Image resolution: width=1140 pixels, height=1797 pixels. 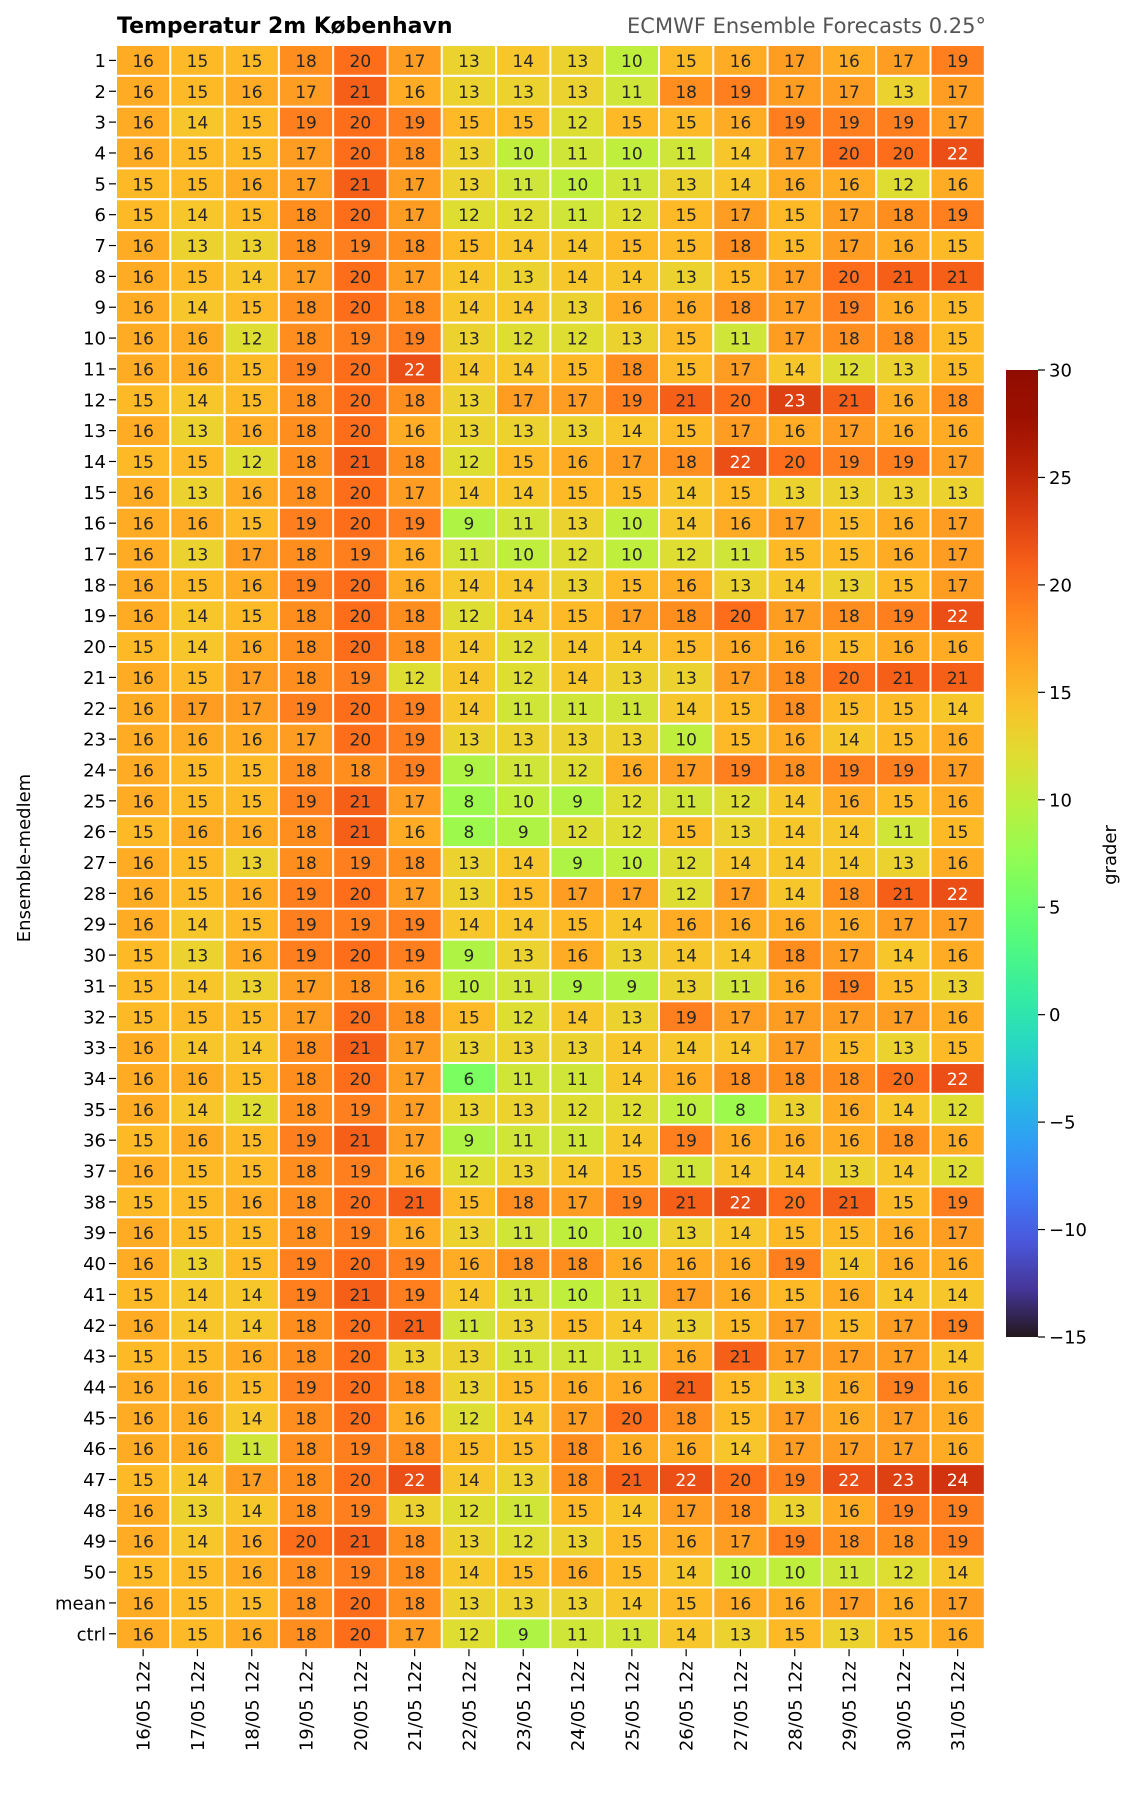 What do you see at coordinates (94, 369) in the screenshot?
I see `row-label: 11` at bounding box center [94, 369].